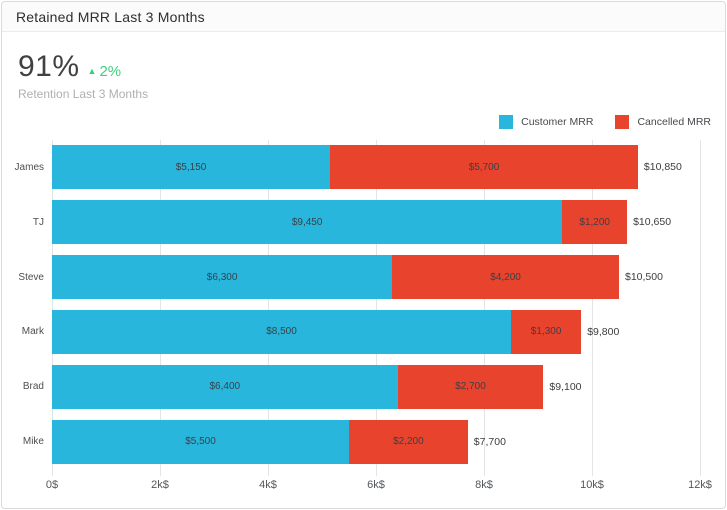  What do you see at coordinates (160, 485) in the screenshot?
I see `x-axis-tick-label: 2k$` at bounding box center [160, 485].